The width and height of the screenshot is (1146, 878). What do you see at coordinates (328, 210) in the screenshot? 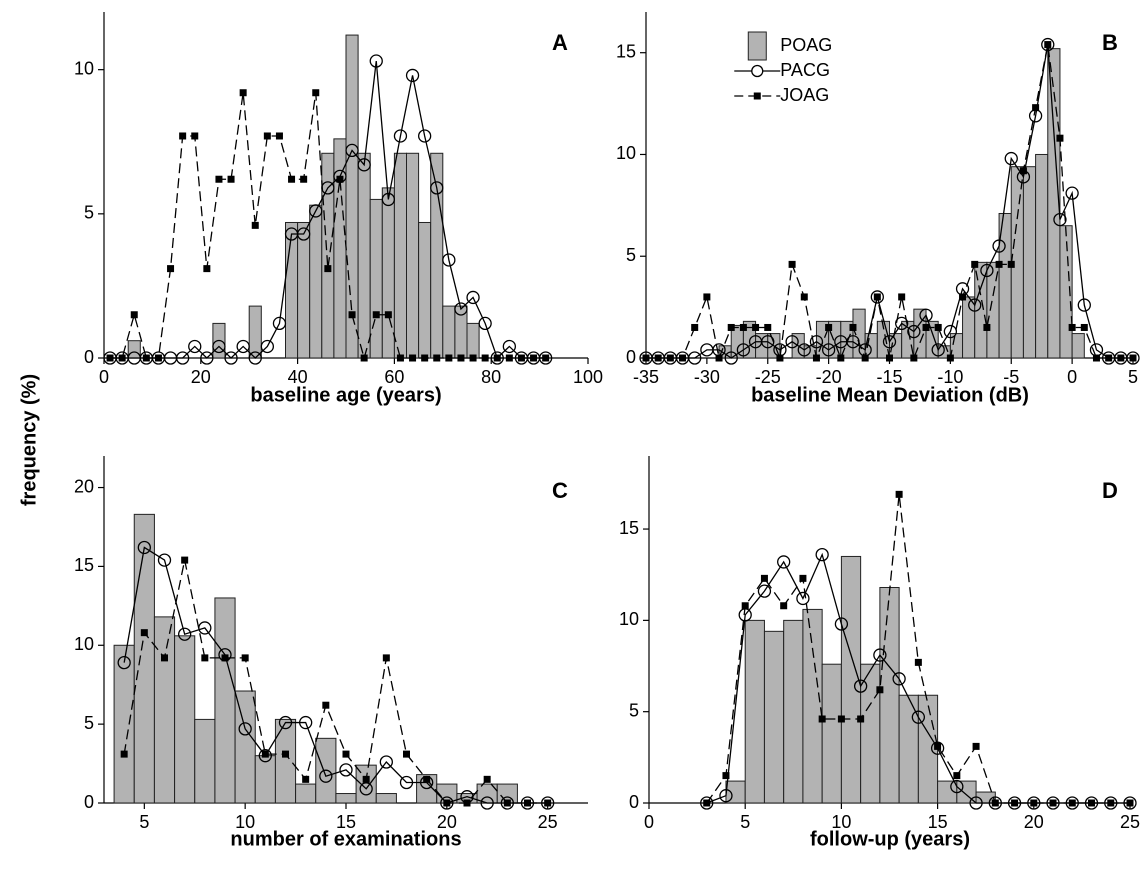
I see `series-line` at bounding box center [328, 210].